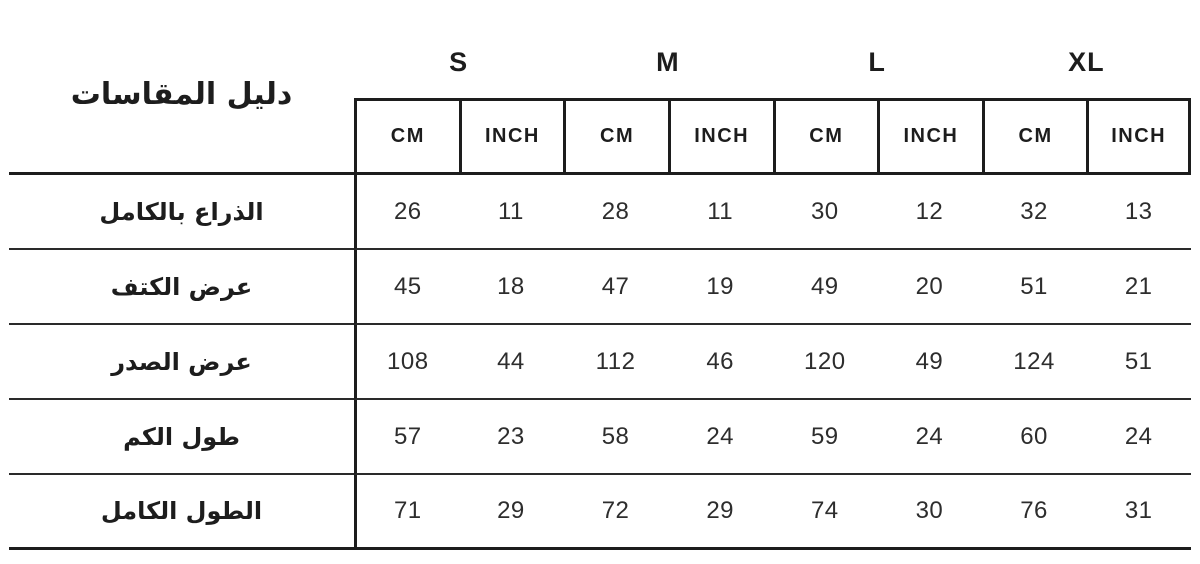  Describe the element at coordinates (1034, 362) in the screenshot. I see `value-cell: 124` at that location.